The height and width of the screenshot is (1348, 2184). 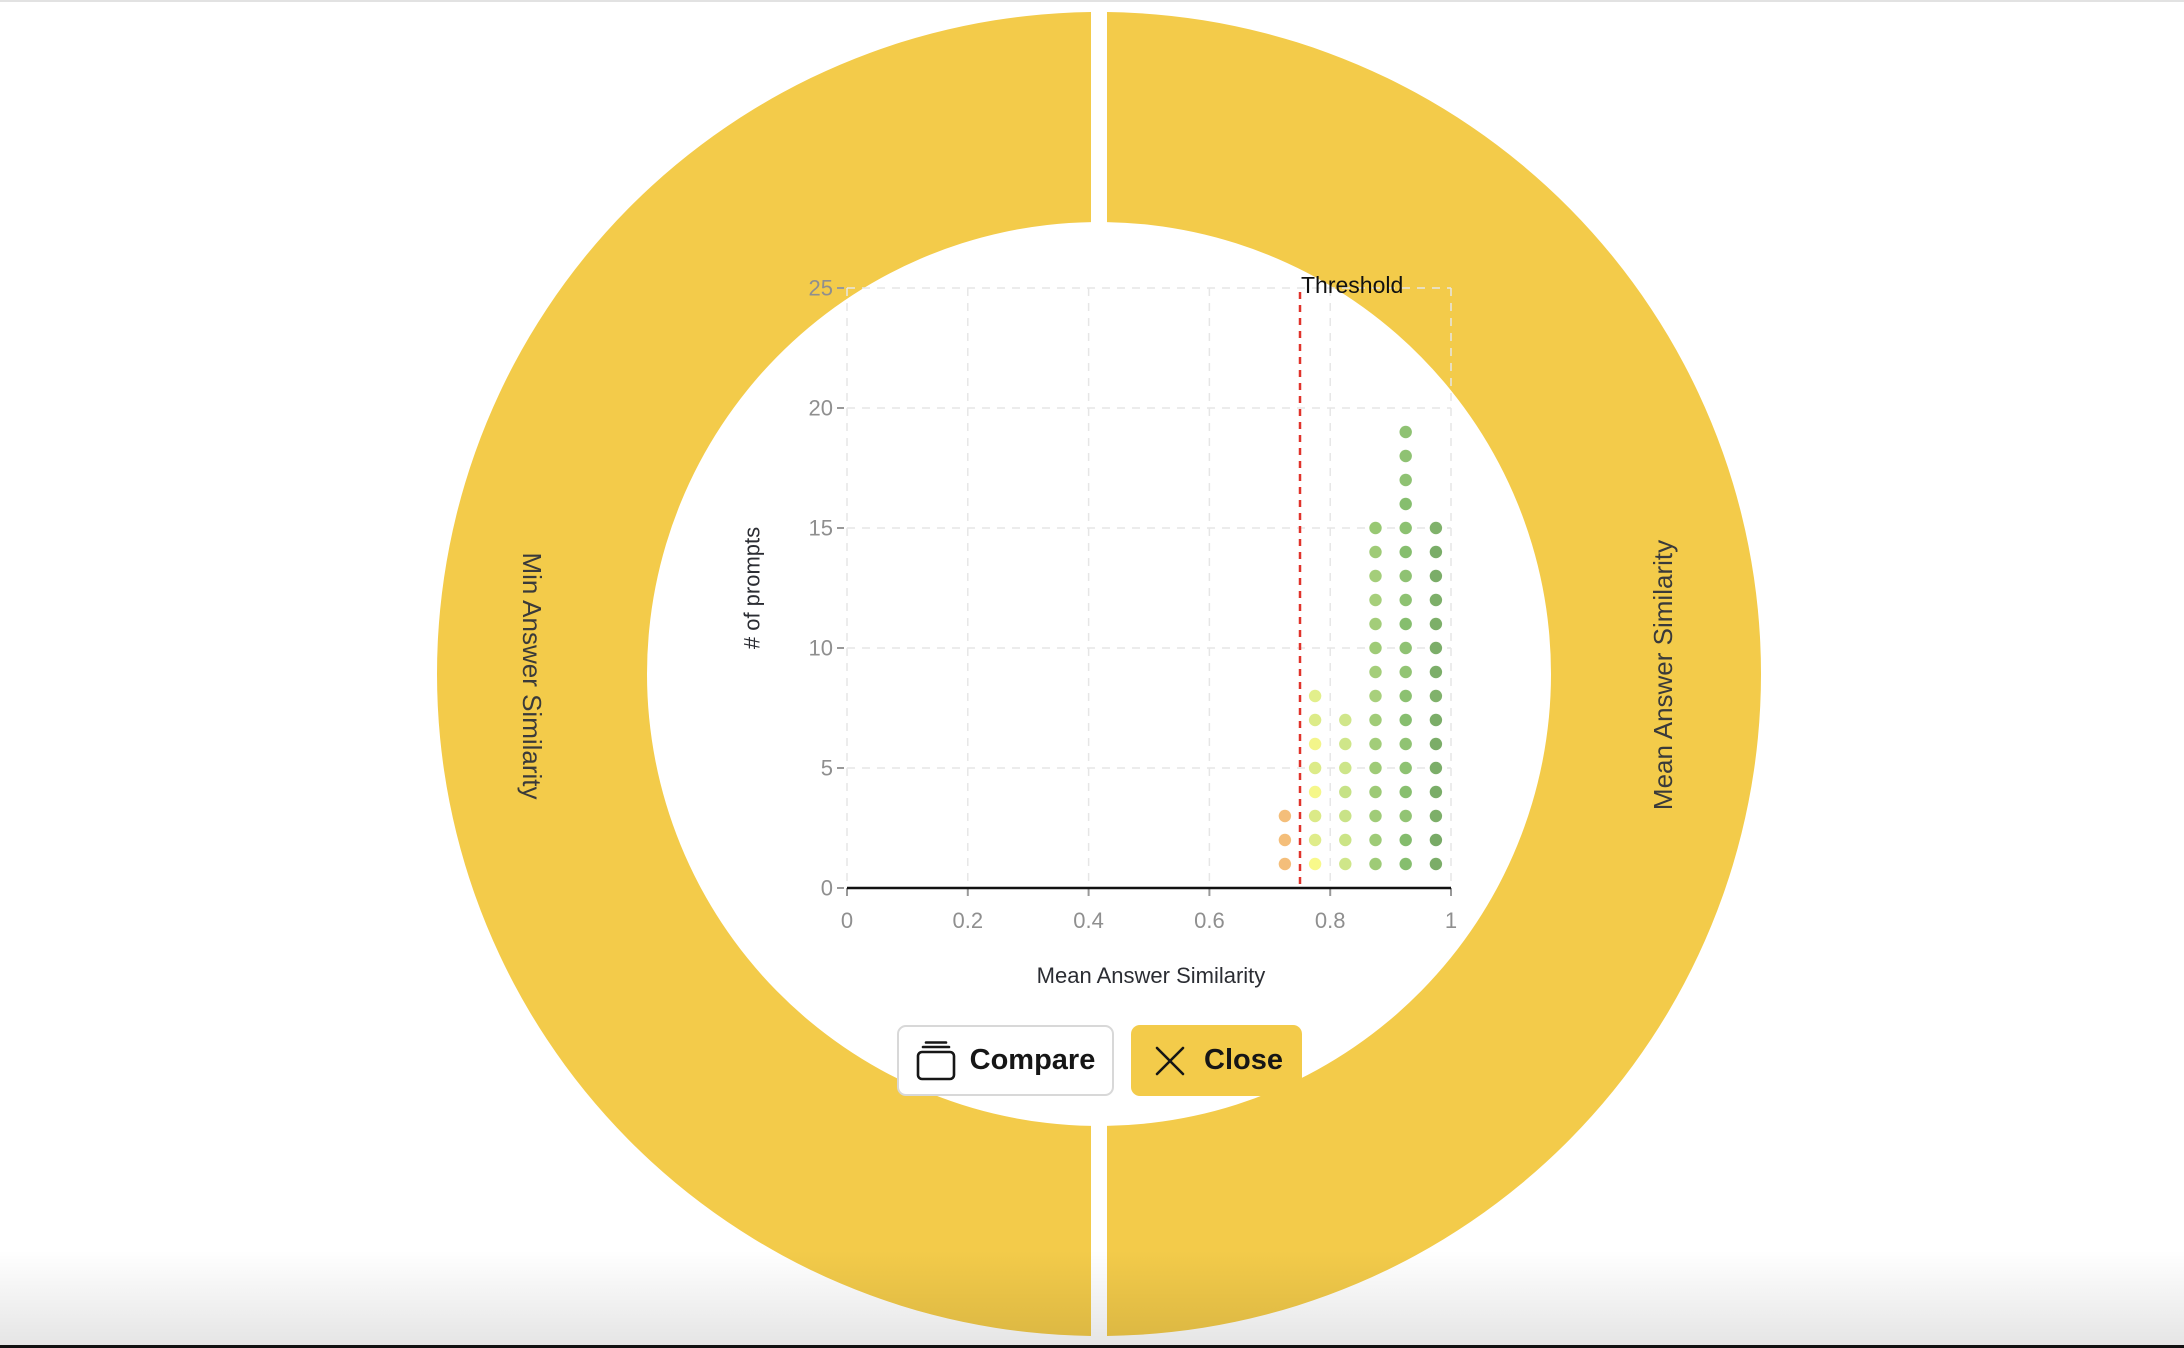 What do you see at coordinates (936, 1060) in the screenshot?
I see `stack-icon` at bounding box center [936, 1060].